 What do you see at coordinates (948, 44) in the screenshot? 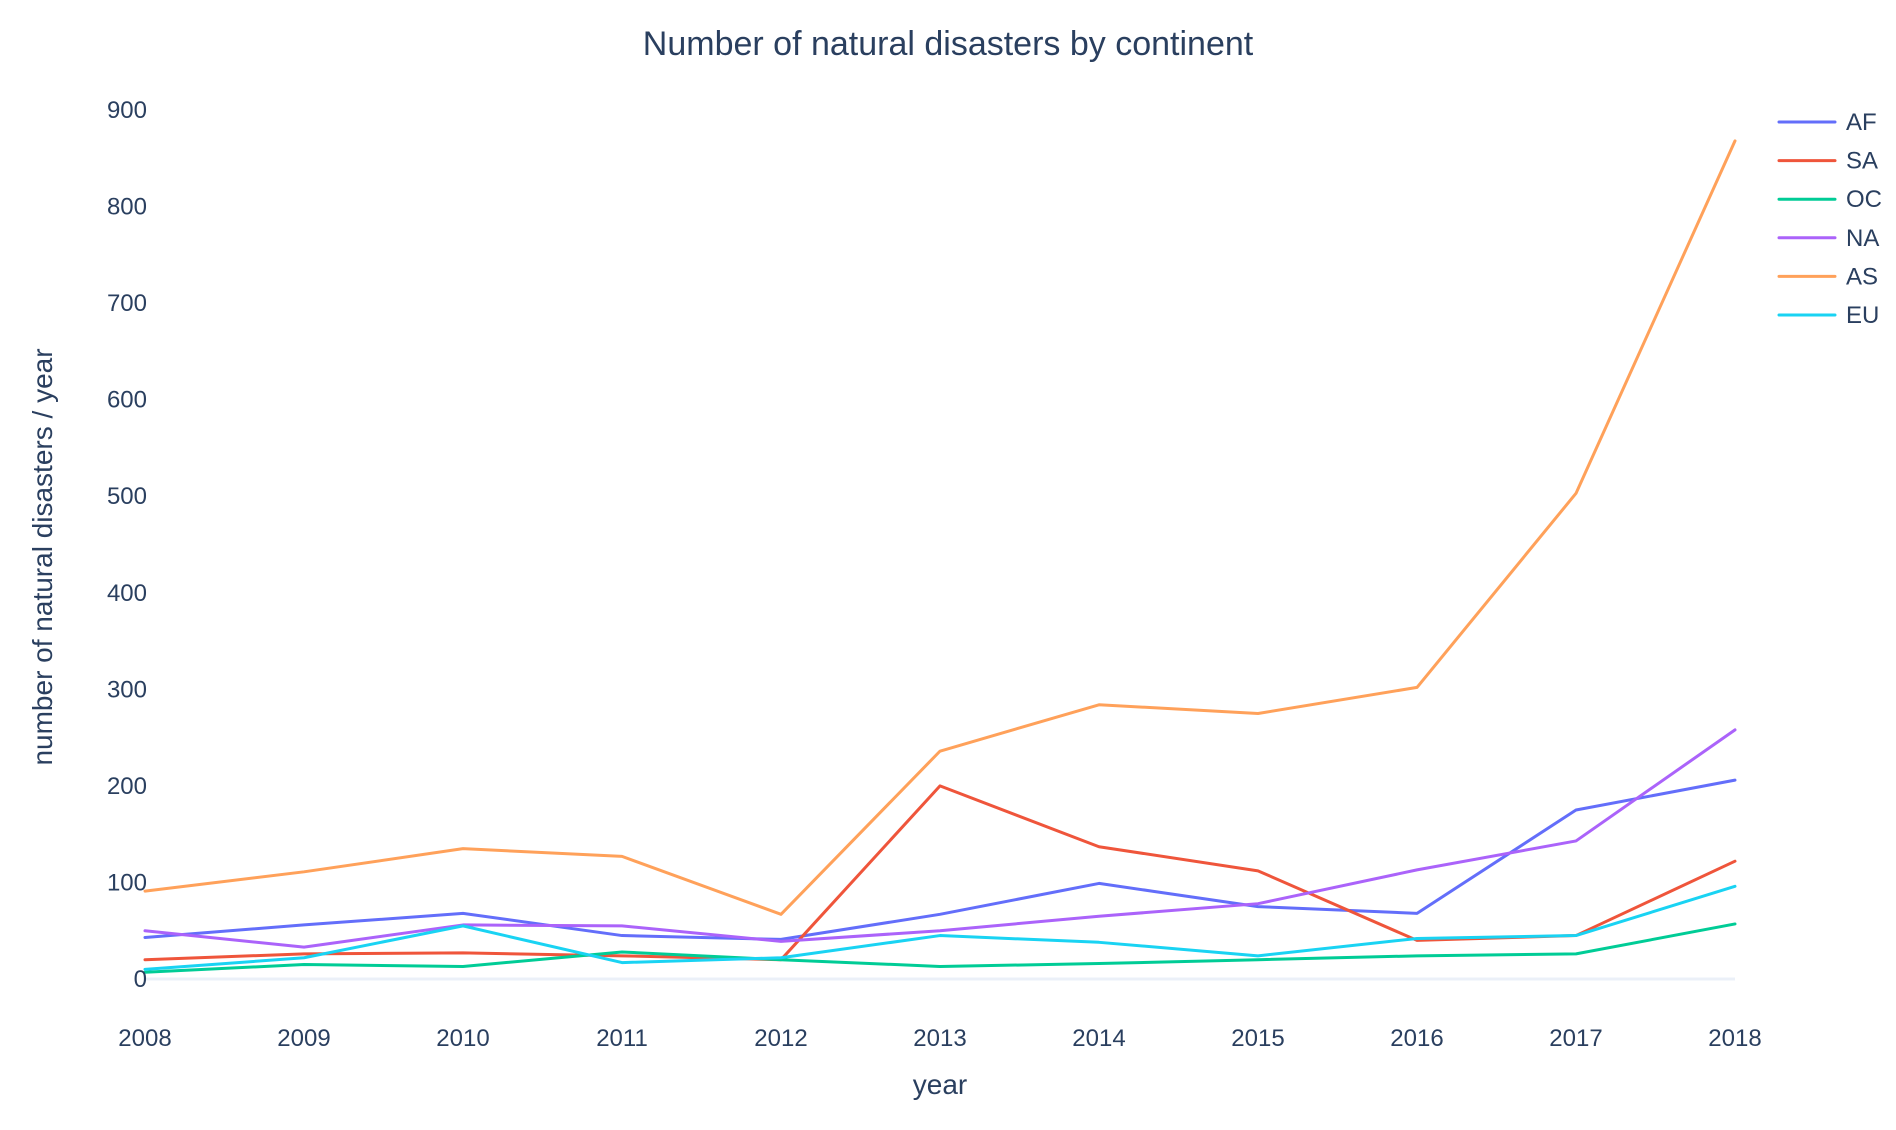
I see `chart-title: Number of natural disasters by continent` at bounding box center [948, 44].